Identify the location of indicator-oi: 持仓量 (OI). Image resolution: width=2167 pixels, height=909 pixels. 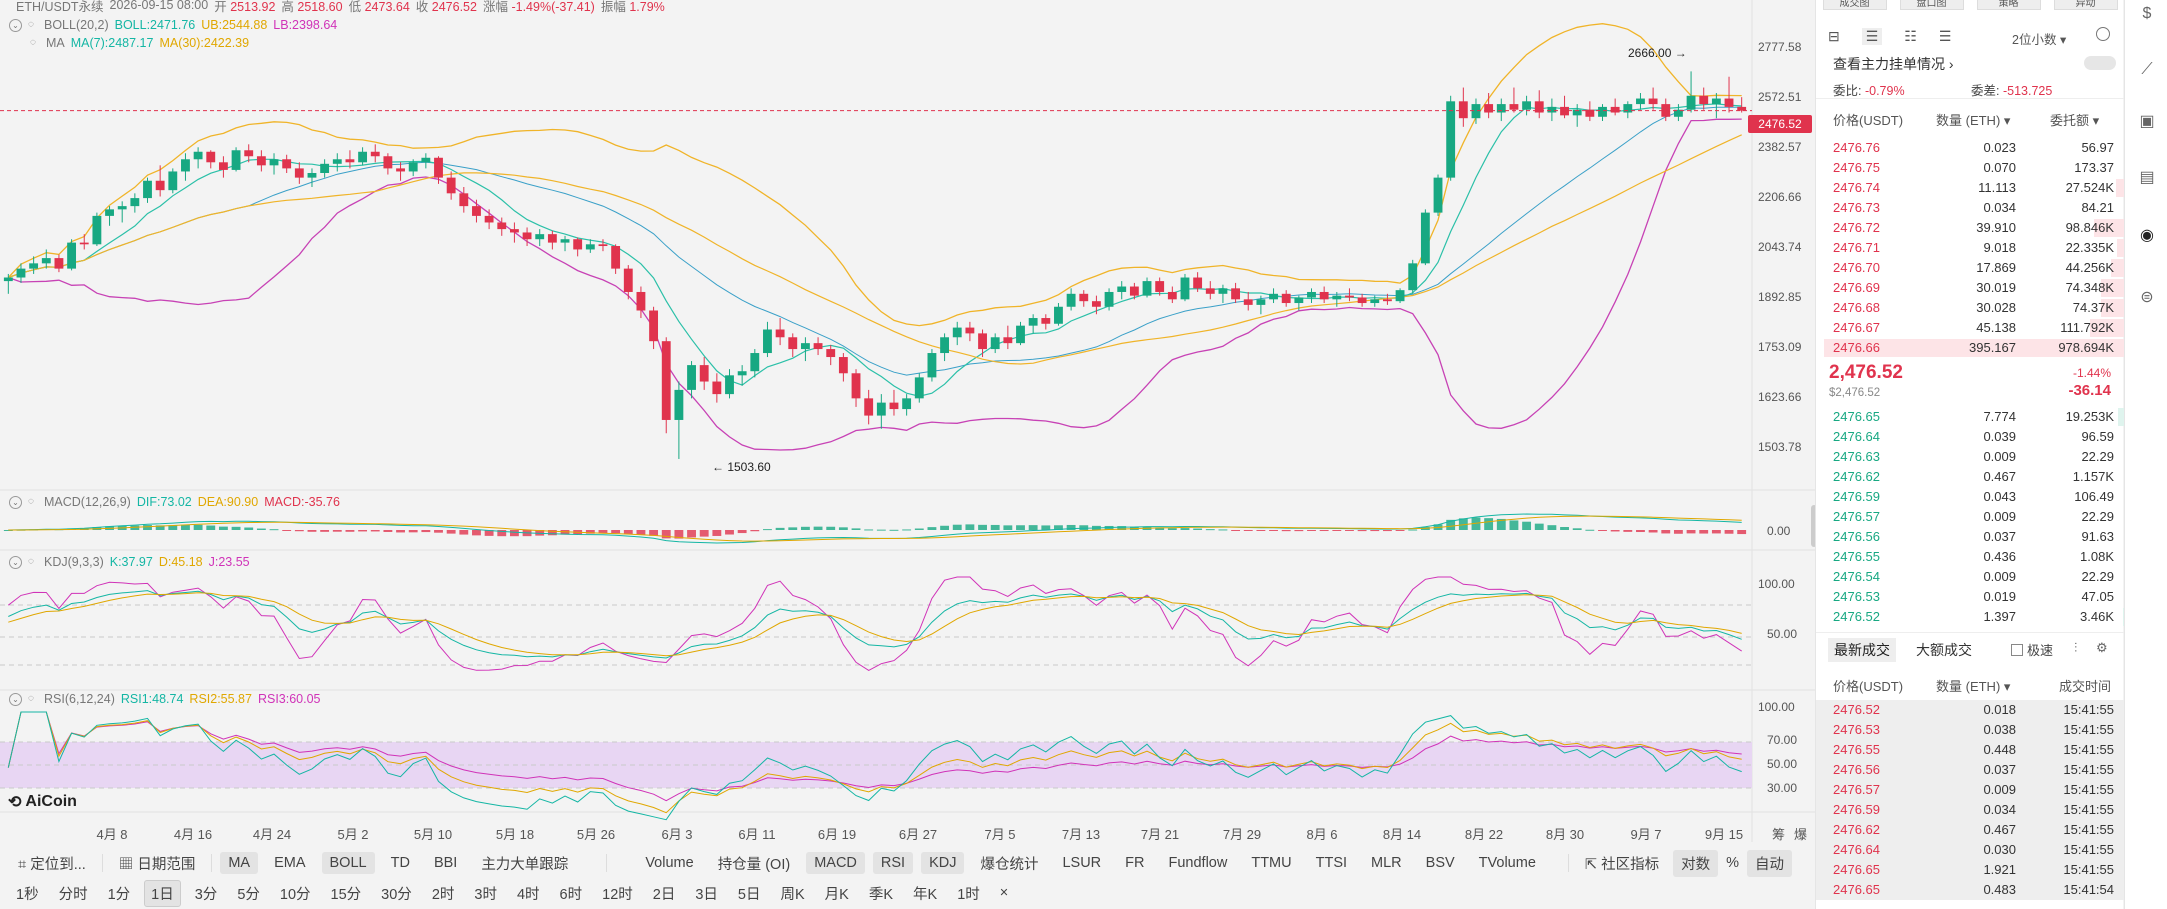
(754, 864).